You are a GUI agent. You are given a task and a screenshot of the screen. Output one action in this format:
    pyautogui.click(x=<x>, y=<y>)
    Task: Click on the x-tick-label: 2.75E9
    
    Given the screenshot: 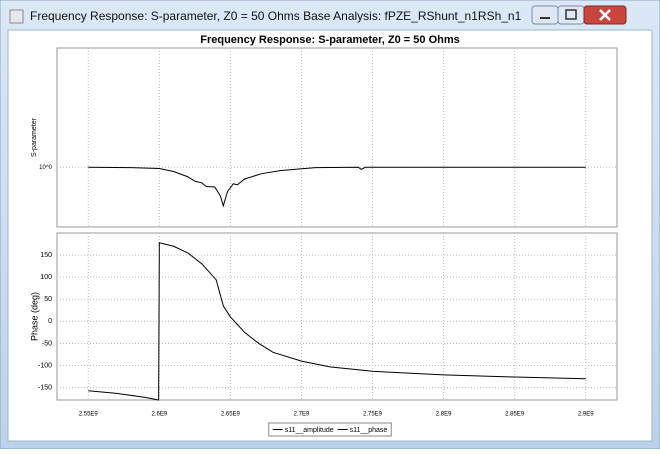 What is the action you would take?
    pyautogui.click(x=373, y=415)
    